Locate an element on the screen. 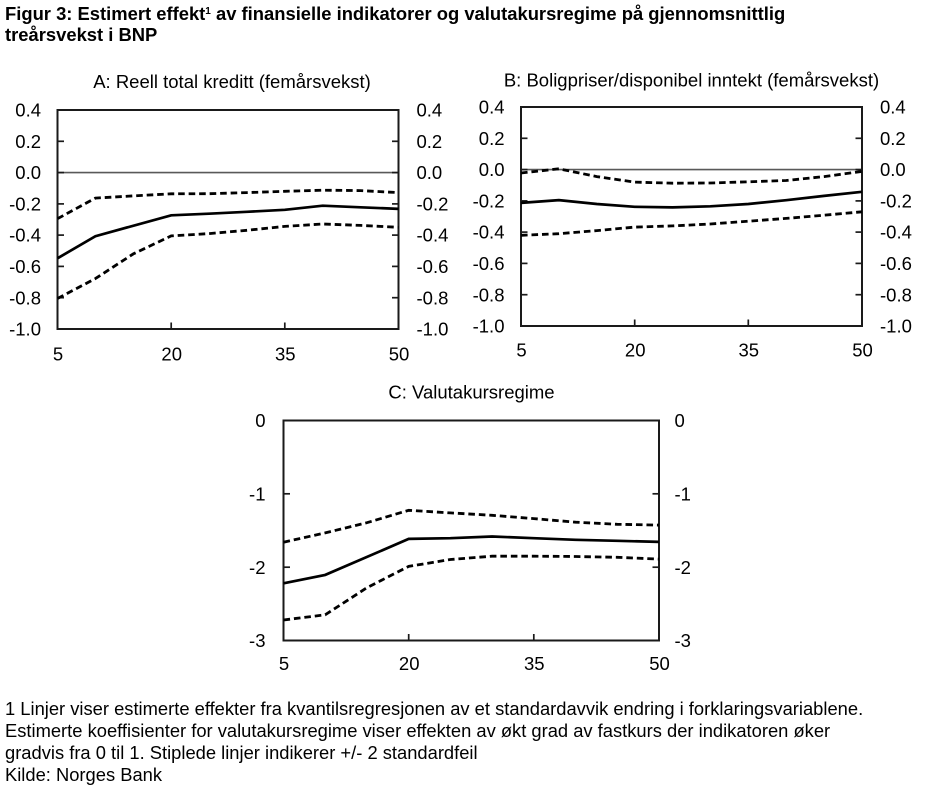 This screenshot has height=790, width=926. svg-text: C: Valutakursregime is located at coordinates (471, 392).